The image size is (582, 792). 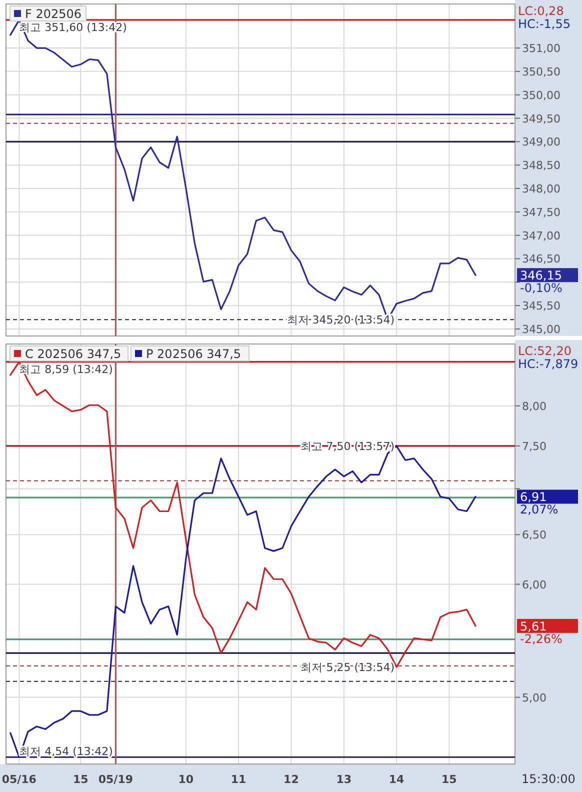 What do you see at coordinates (541, 212) in the screenshot?
I see `y-tick-label: 347,50` at bounding box center [541, 212].